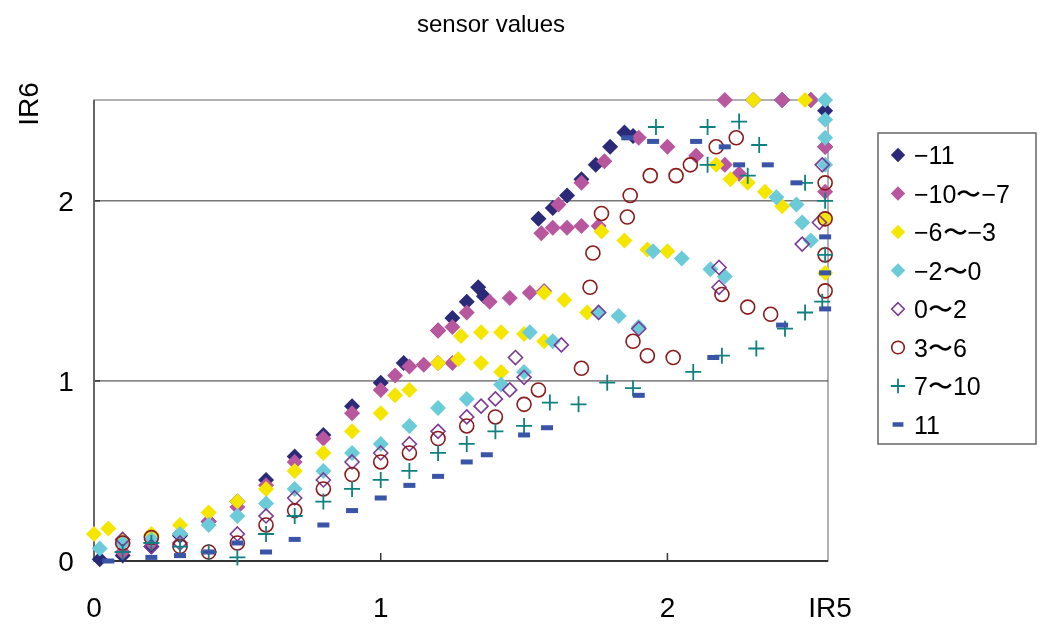 The width and height of the screenshot is (1047, 628). Describe the element at coordinates (667, 607) in the screenshot. I see `x-tick-label: 2` at that location.